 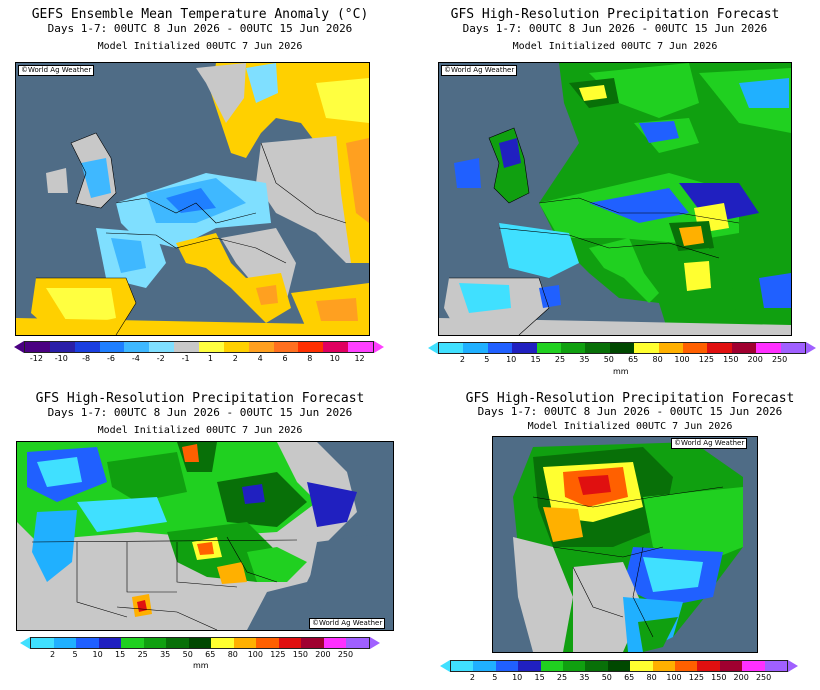 I want to click on colorbar-ticks: -12 -10 -8 -6 -4 -2 -1 1 2 4 6 8 10 12, so click(x=198, y=360).